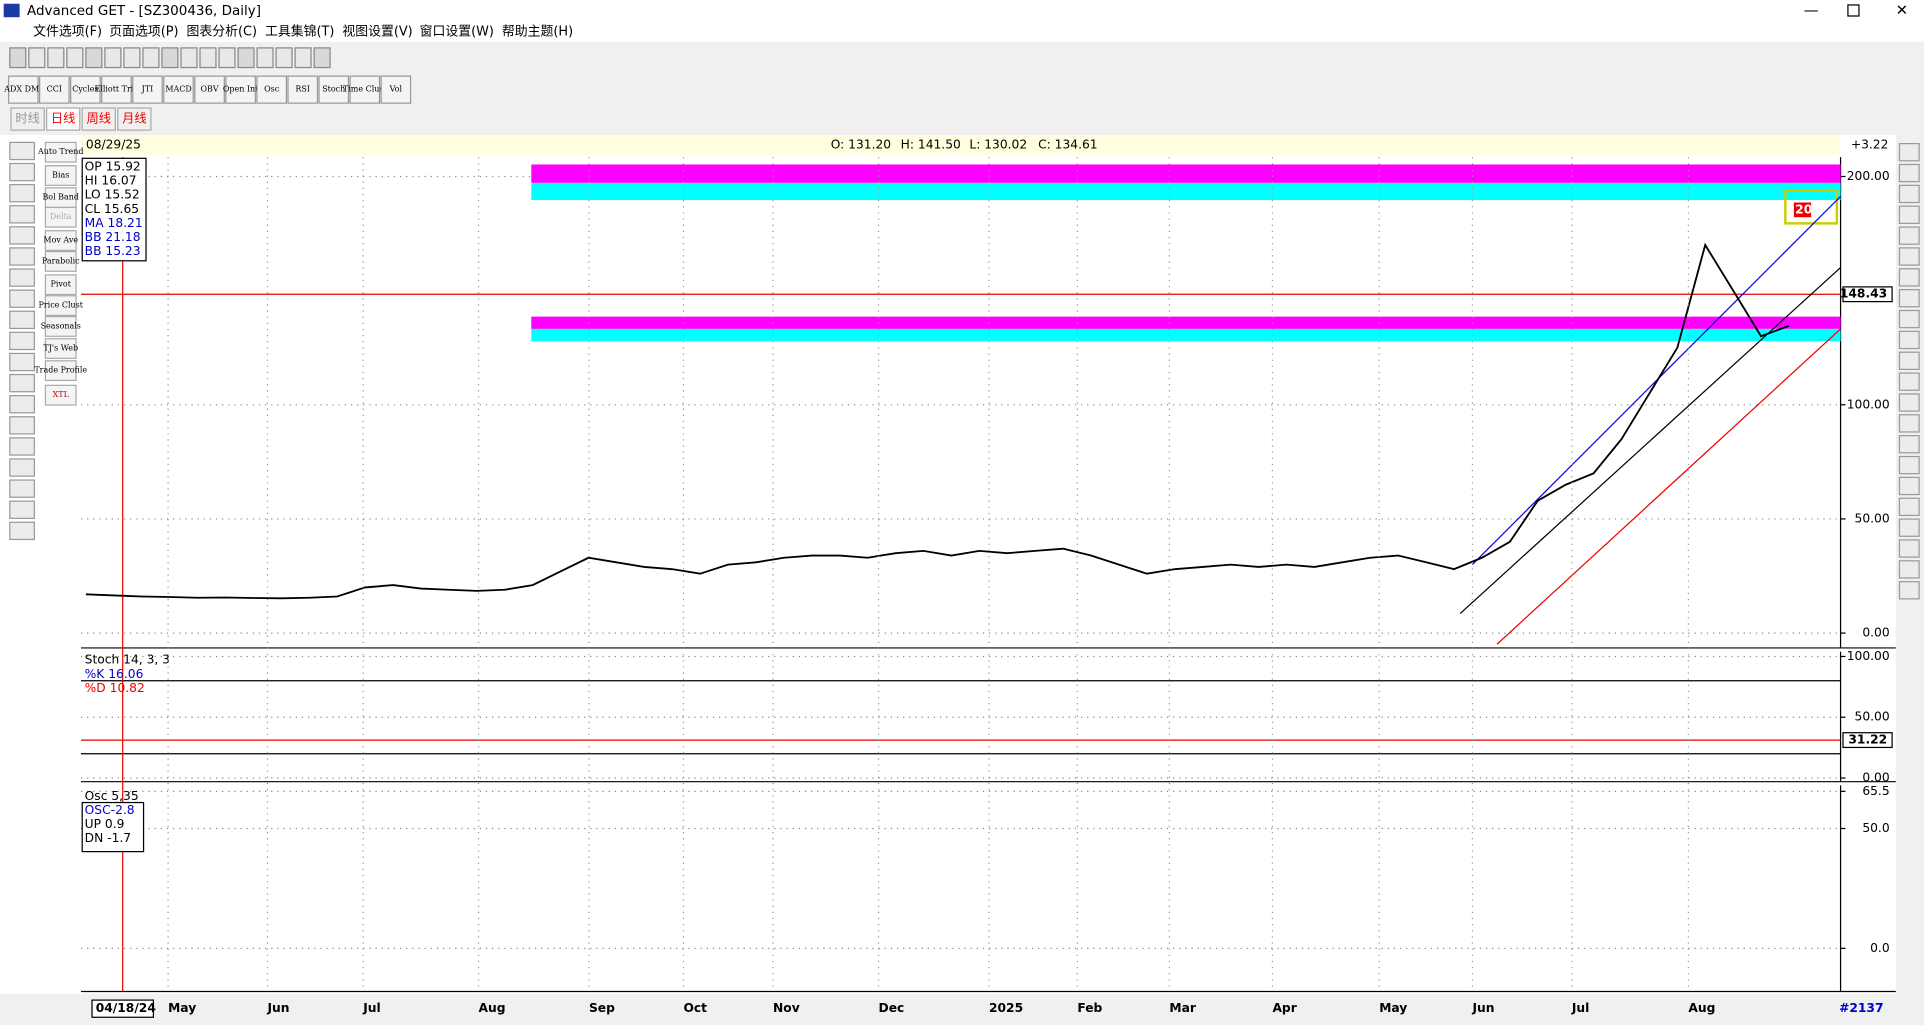  Describe the element at coordinates (537, 31) in the screenshot. I see `menu-item: 帮助主题(H)` at that location.